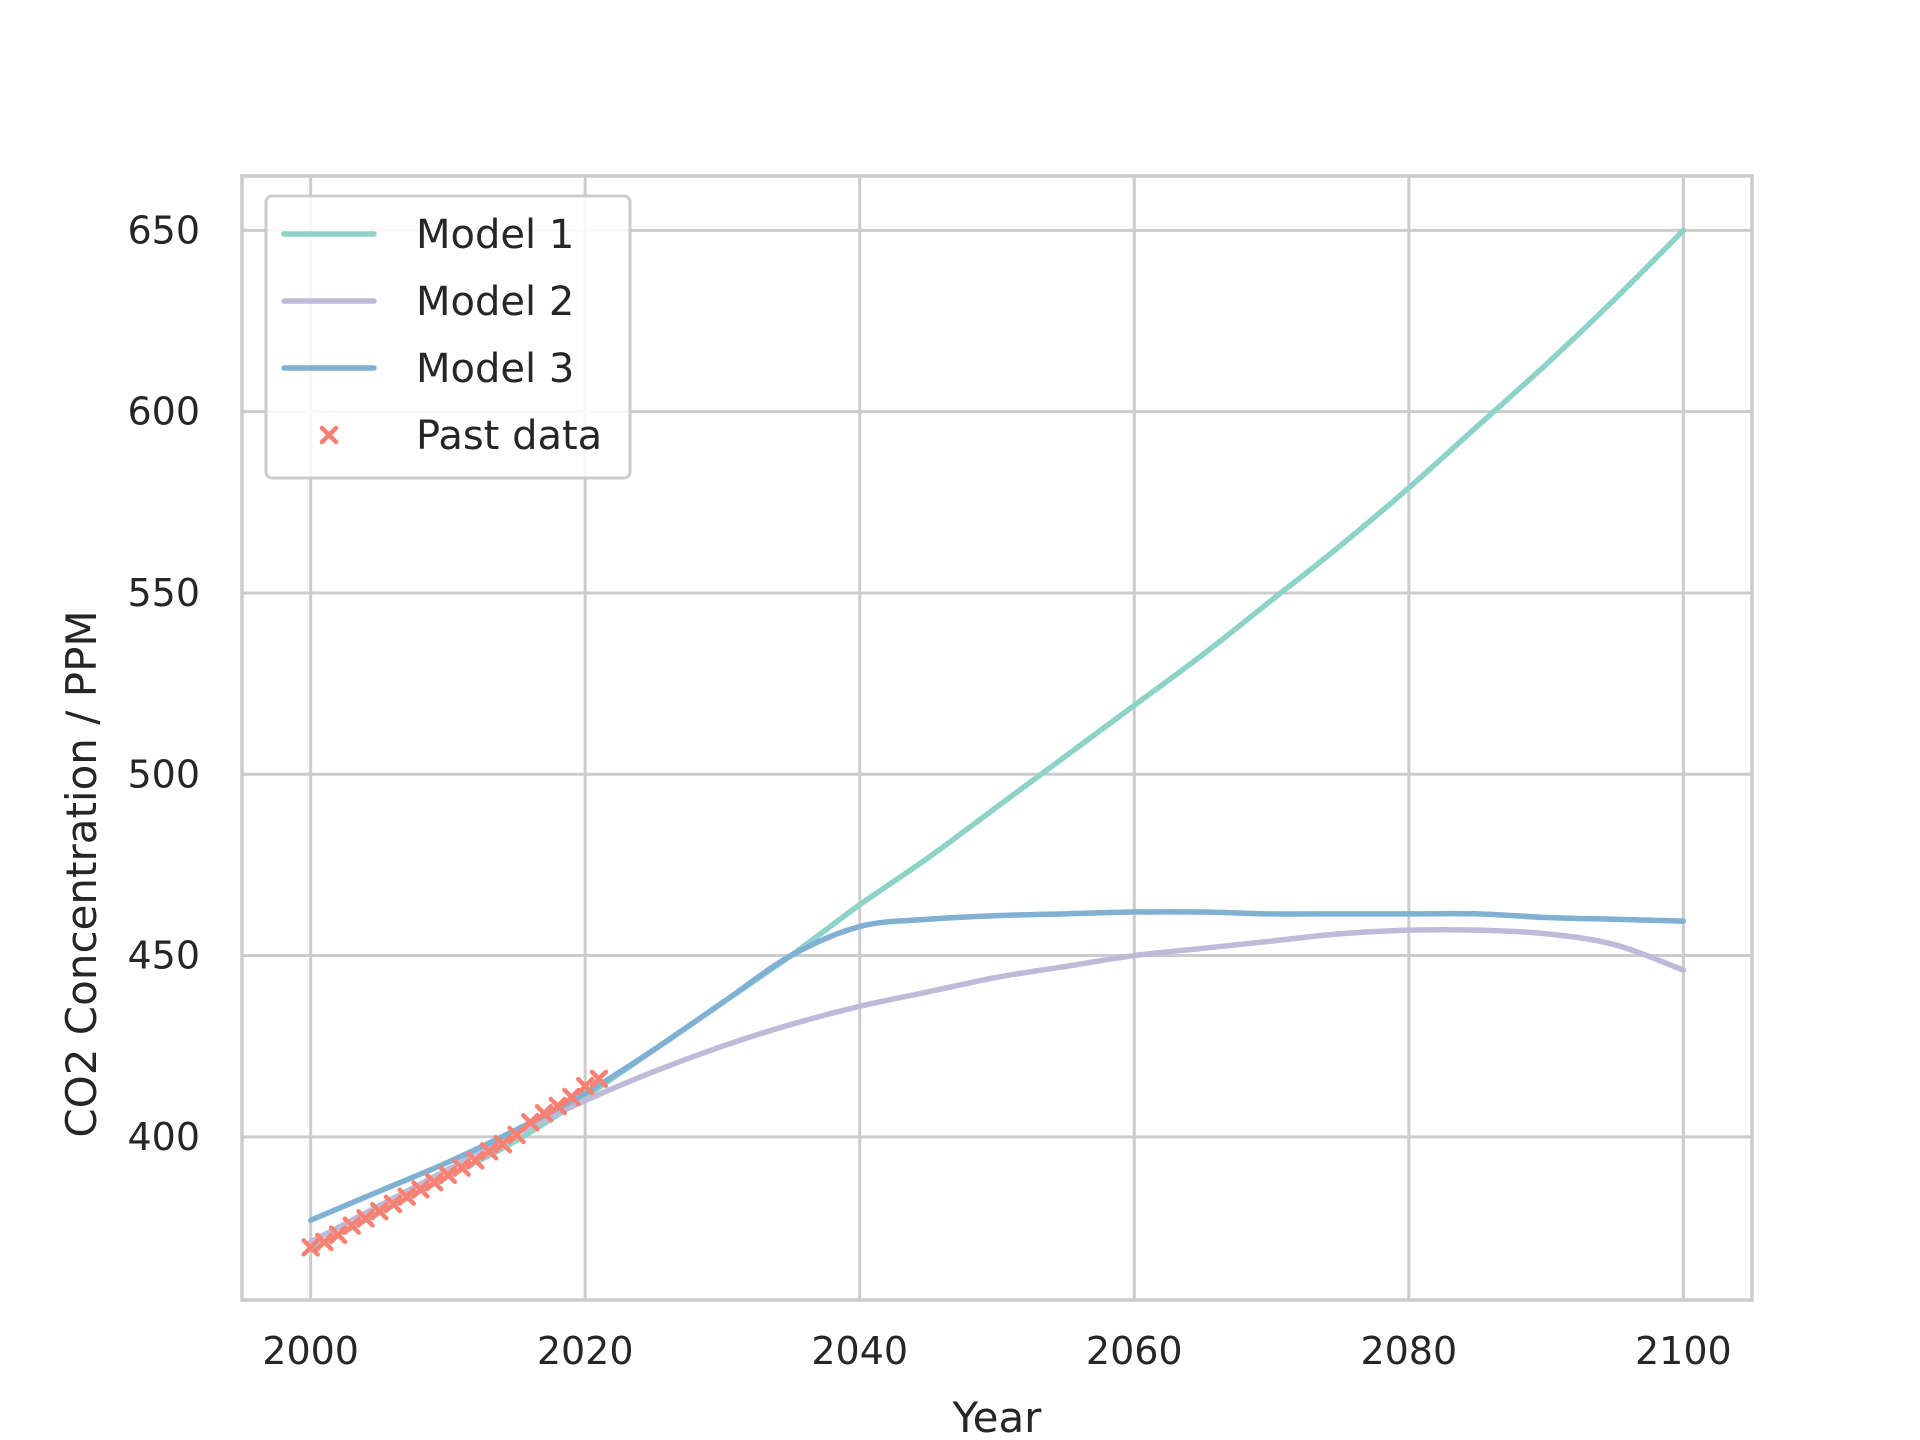 The height and width of the screenshot is (1440, 1920). What do you see at coordinates (329, 435) in the screenshot?
I see `legend-swatch-past-data` at bounding box center [329, 435].